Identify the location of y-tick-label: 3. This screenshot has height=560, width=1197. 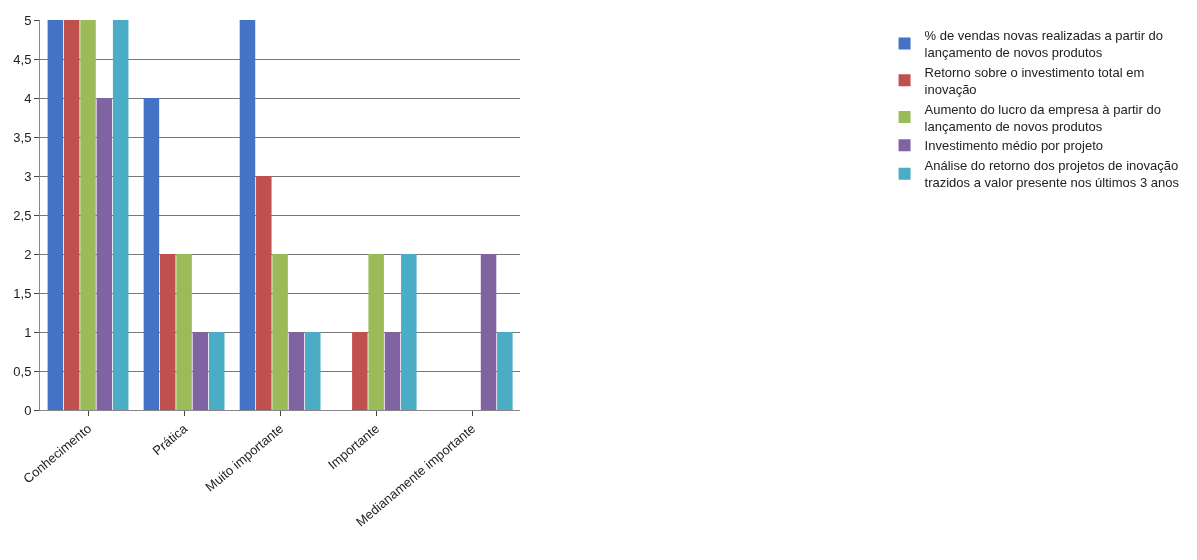
(28, 176).